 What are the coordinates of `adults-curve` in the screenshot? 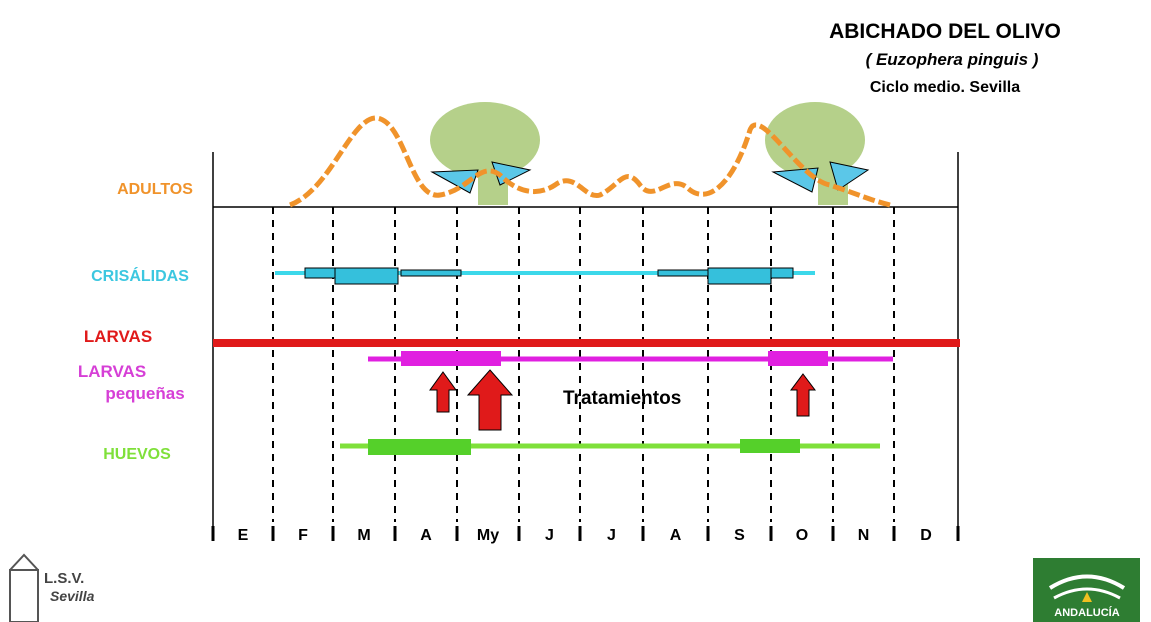 It's located at (589, 161).